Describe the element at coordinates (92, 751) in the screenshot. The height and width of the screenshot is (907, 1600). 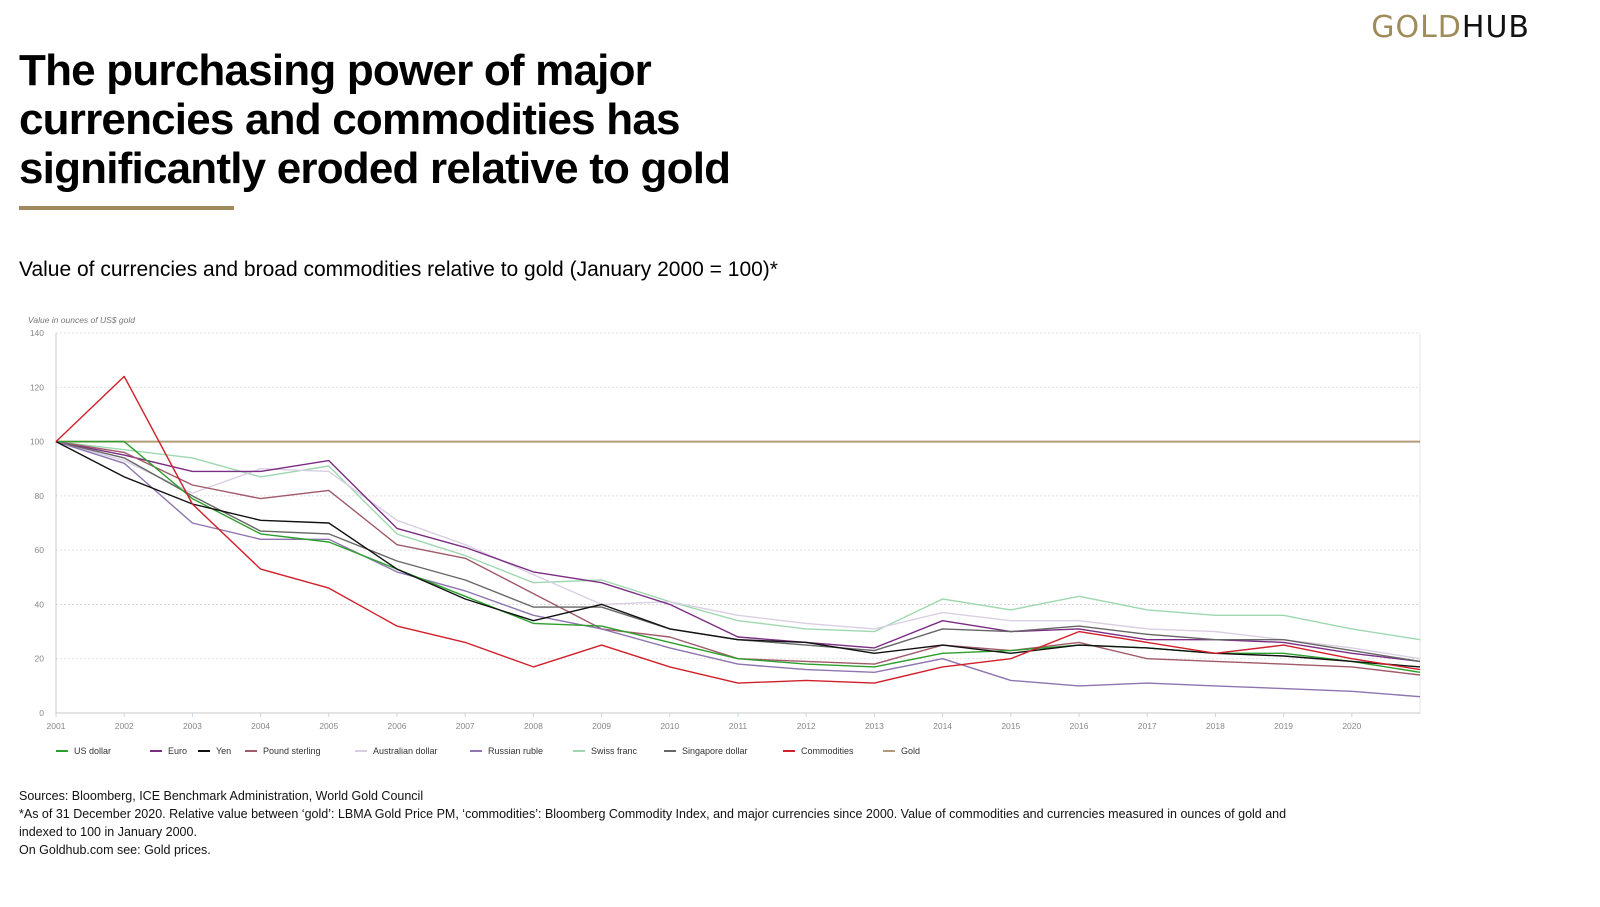
I see `legend-label: US dollar` at that location.